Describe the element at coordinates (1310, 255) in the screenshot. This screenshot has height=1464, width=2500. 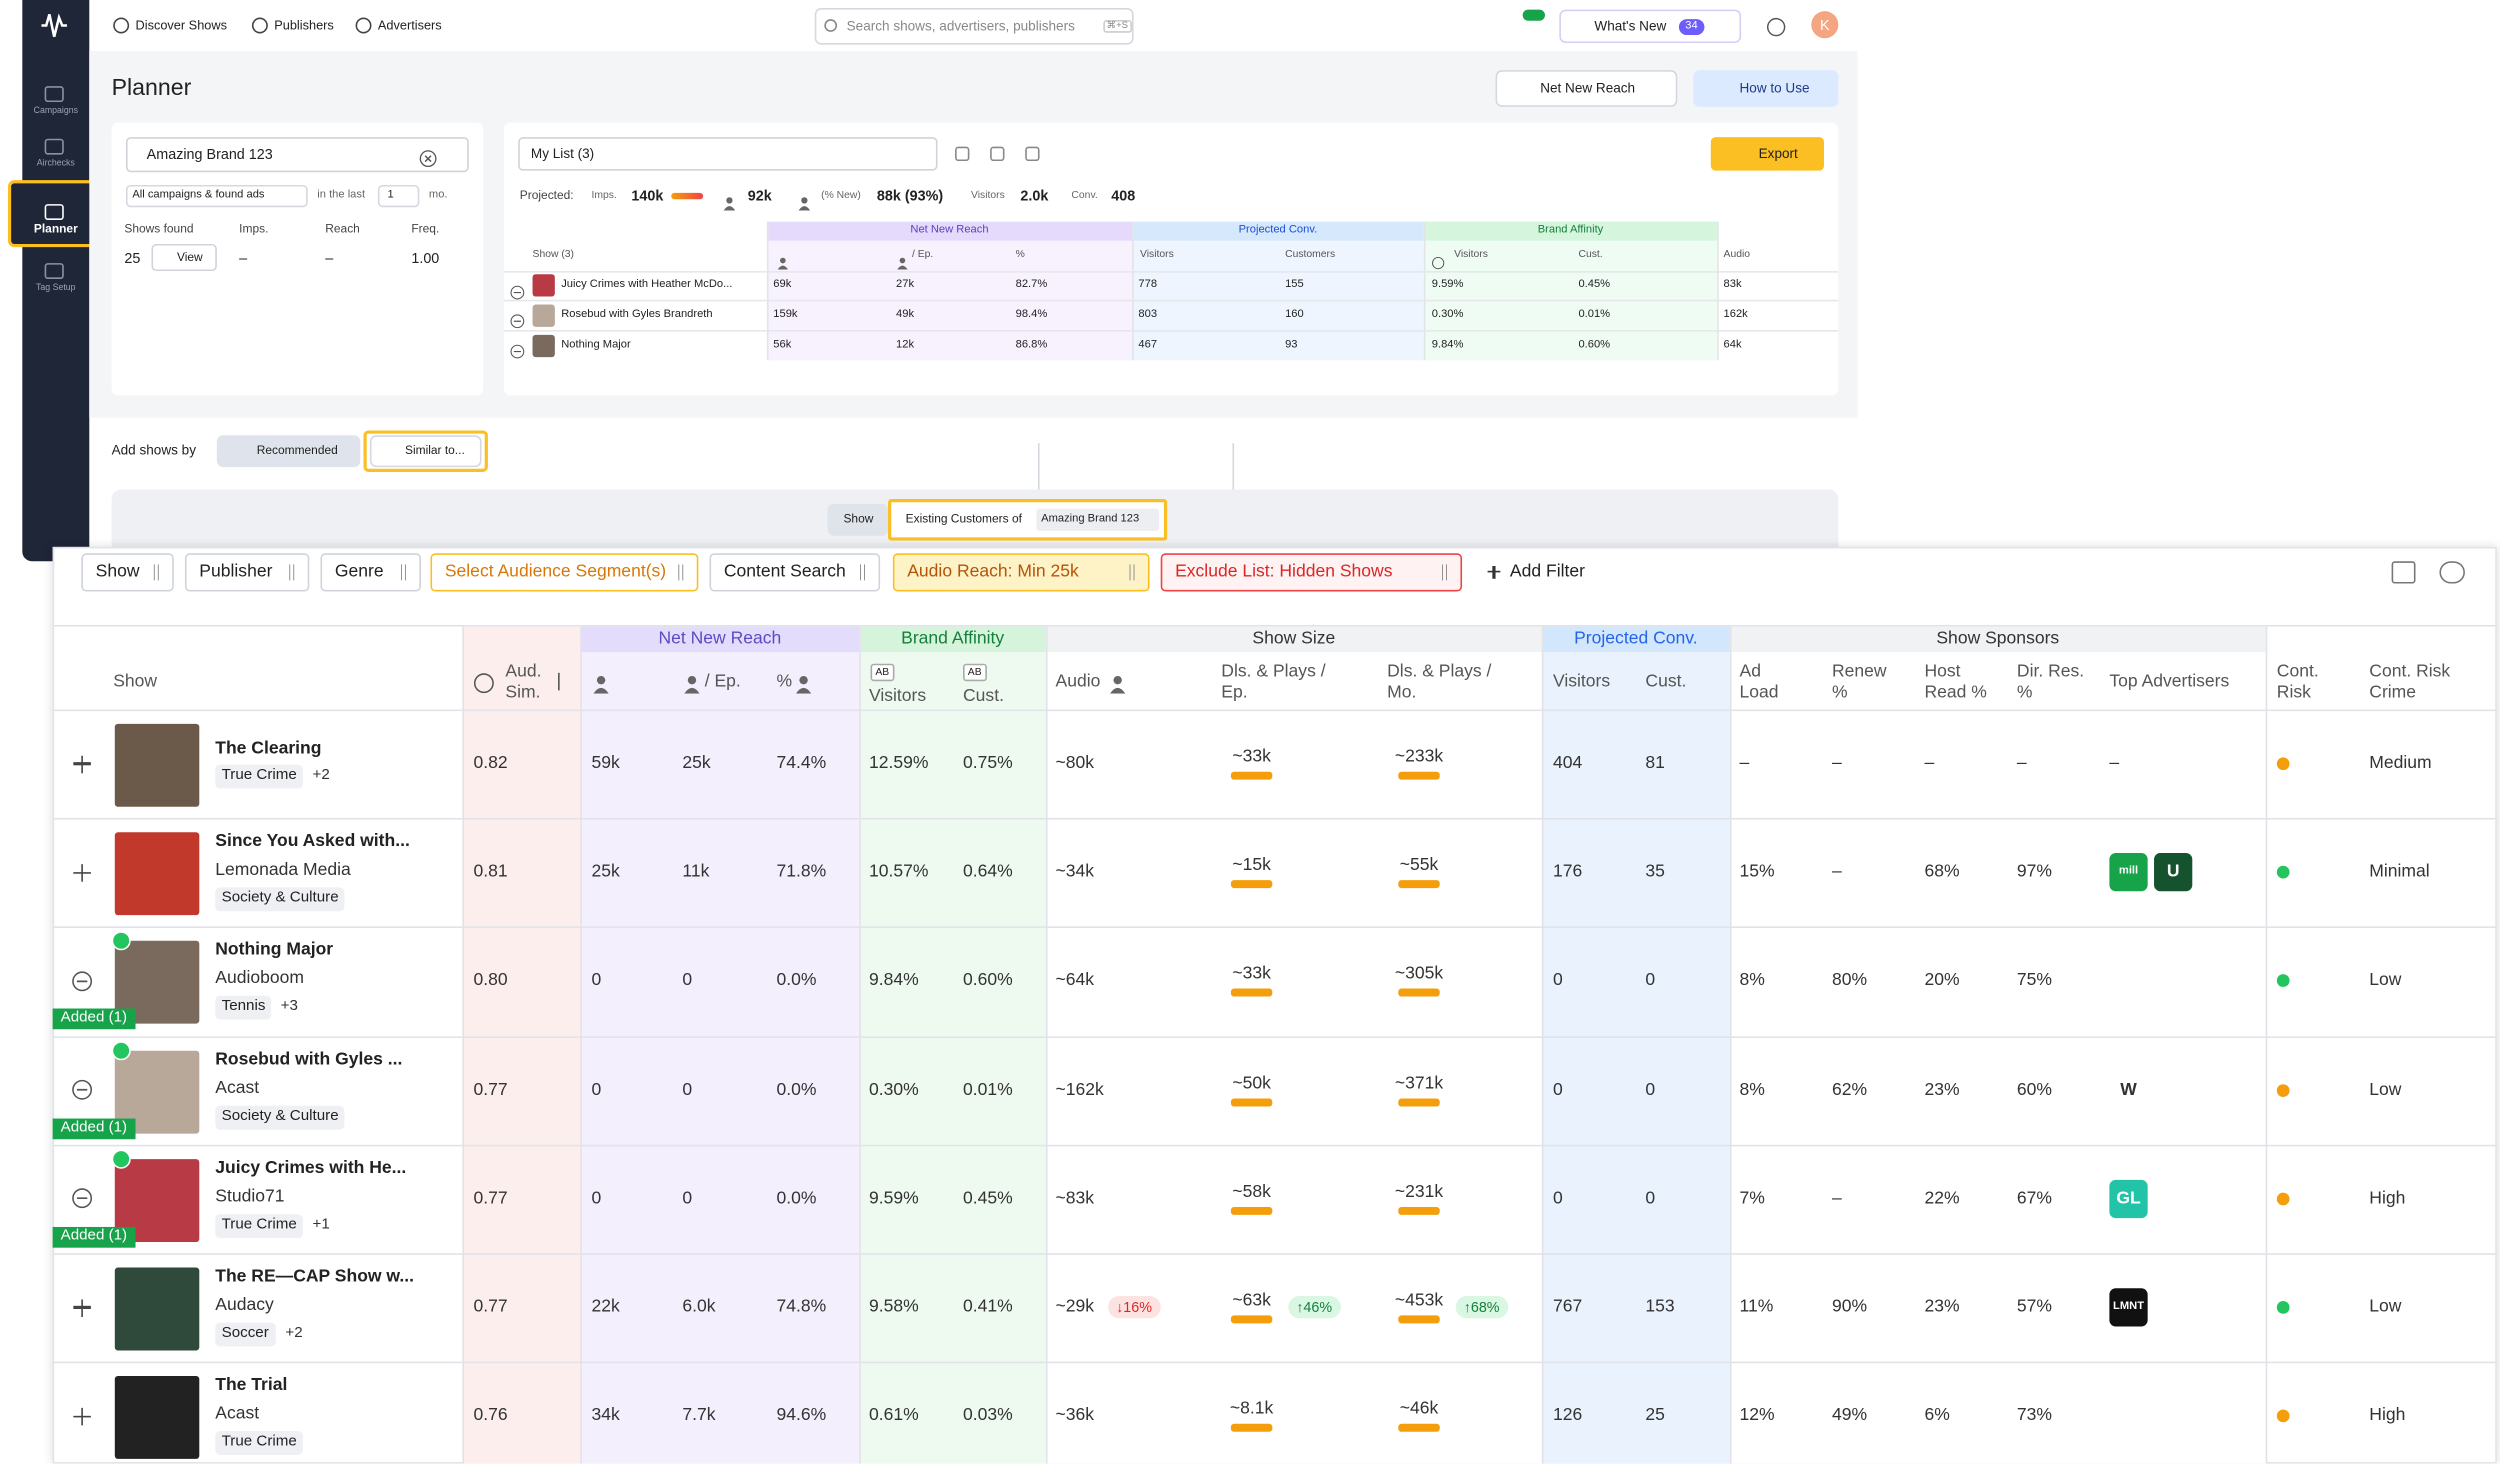
I see `column-header: Customers` at that location.